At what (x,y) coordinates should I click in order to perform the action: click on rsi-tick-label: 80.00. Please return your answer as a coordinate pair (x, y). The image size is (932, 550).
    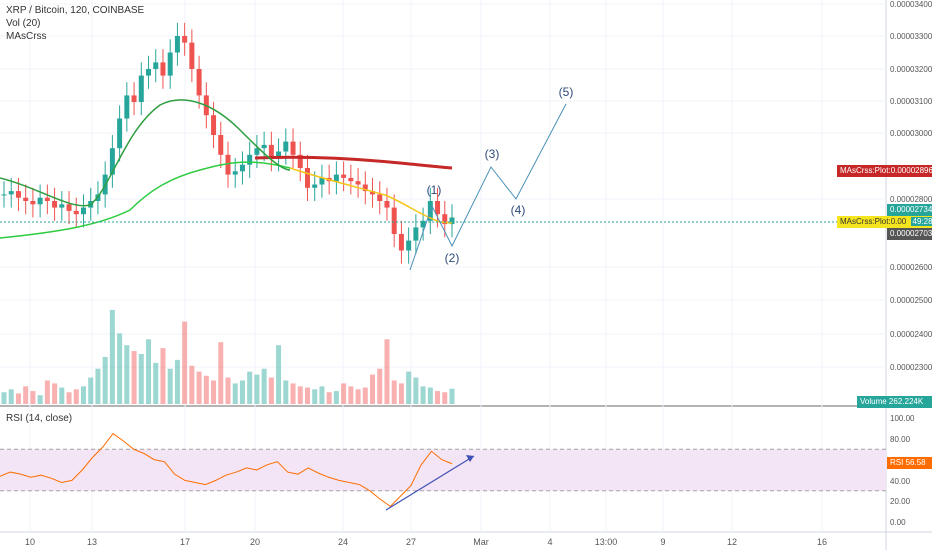
    Looking at the image, I should click on (900, 439).